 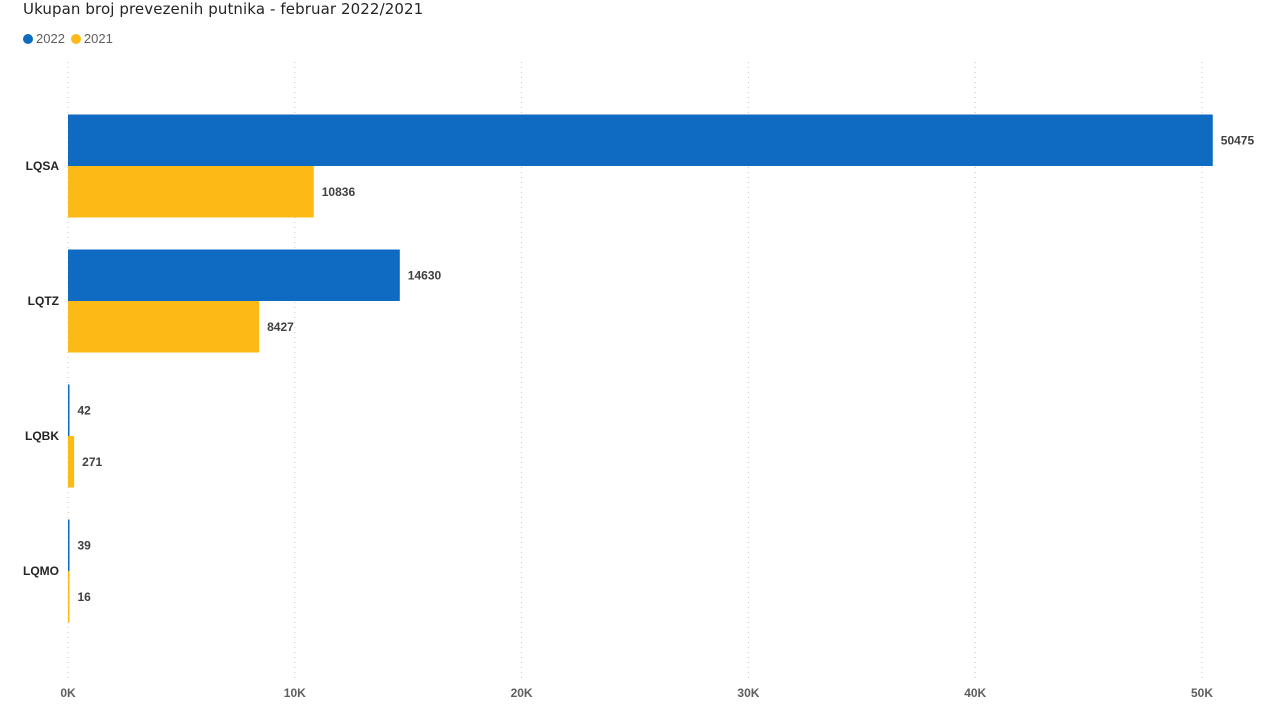 What do you see at coordinates (164, 327) in the screenshot?
I see `bar-LQTZ-2021` at bounding box center [164, 327].